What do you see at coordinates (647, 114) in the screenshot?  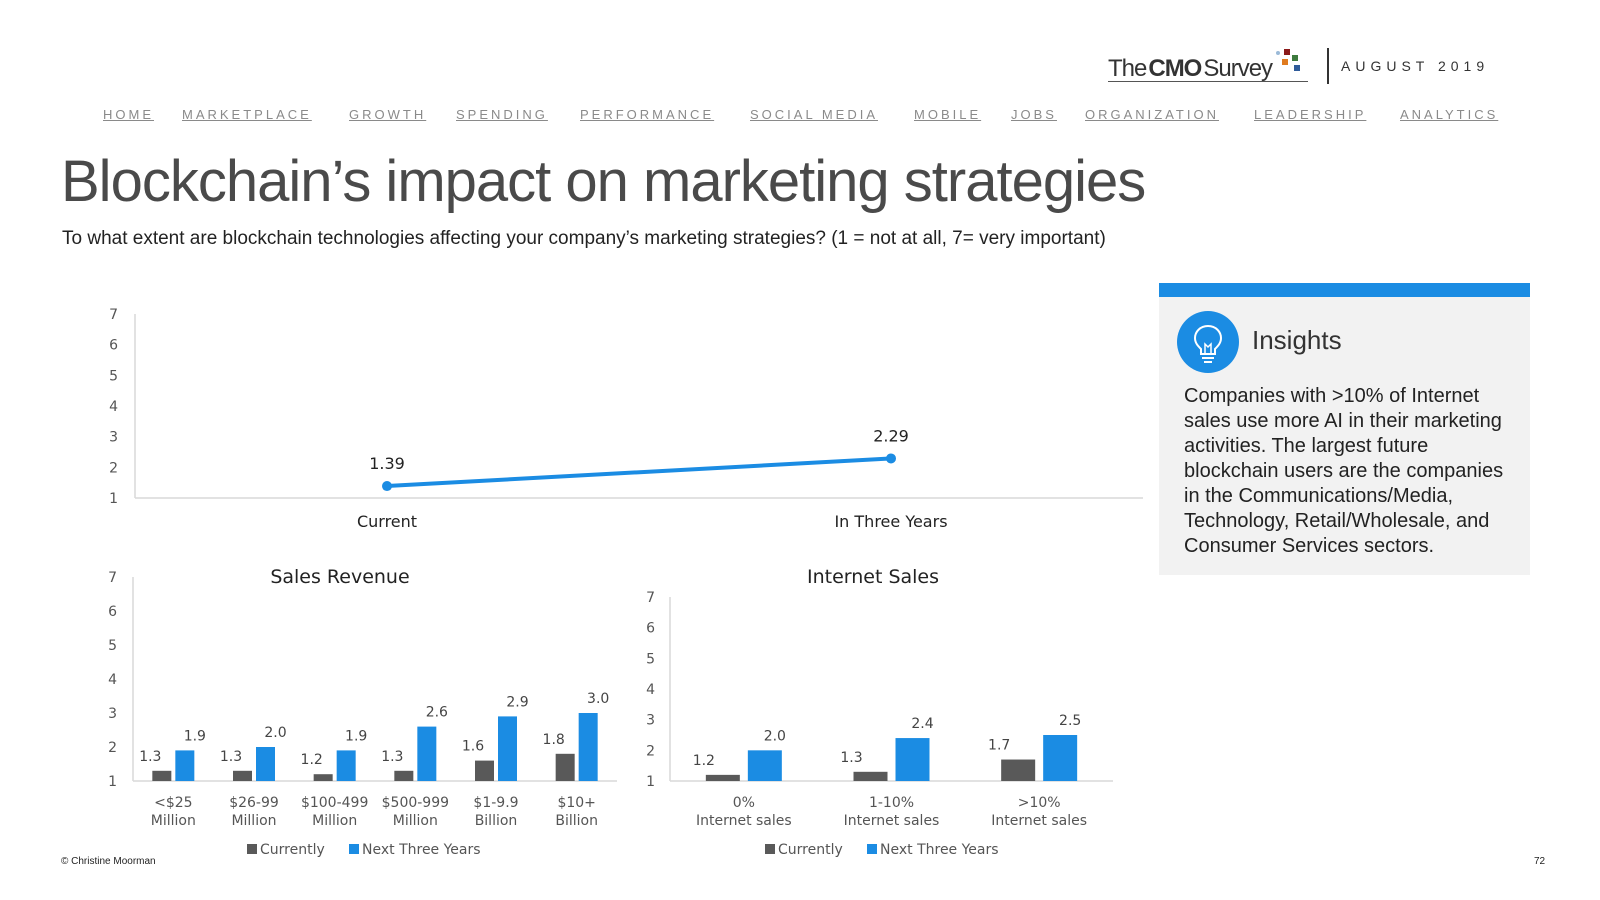 I see `nav-performance: PERFORMANCE` at bounding box center [647, 114].